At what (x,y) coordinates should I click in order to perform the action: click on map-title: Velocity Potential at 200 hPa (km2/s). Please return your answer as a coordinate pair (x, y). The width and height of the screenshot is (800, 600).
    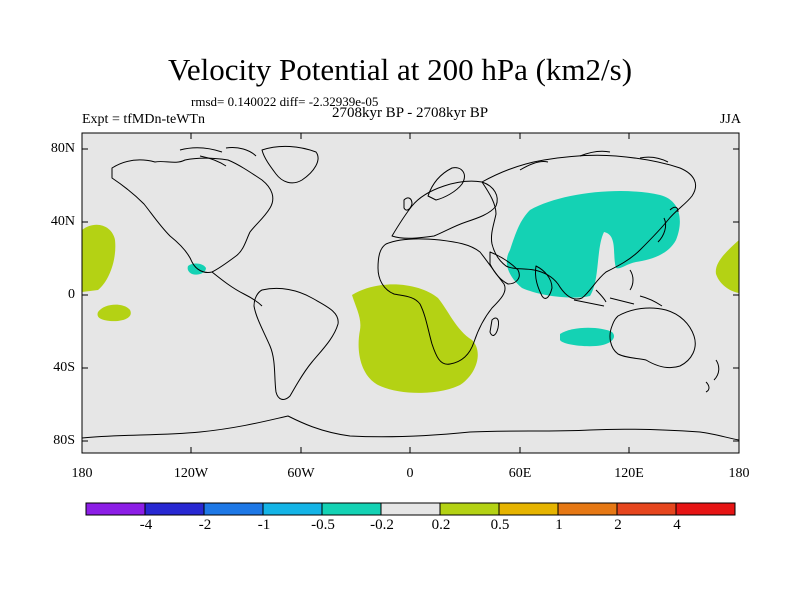
    Looking at the image, I should click on (400, 69).